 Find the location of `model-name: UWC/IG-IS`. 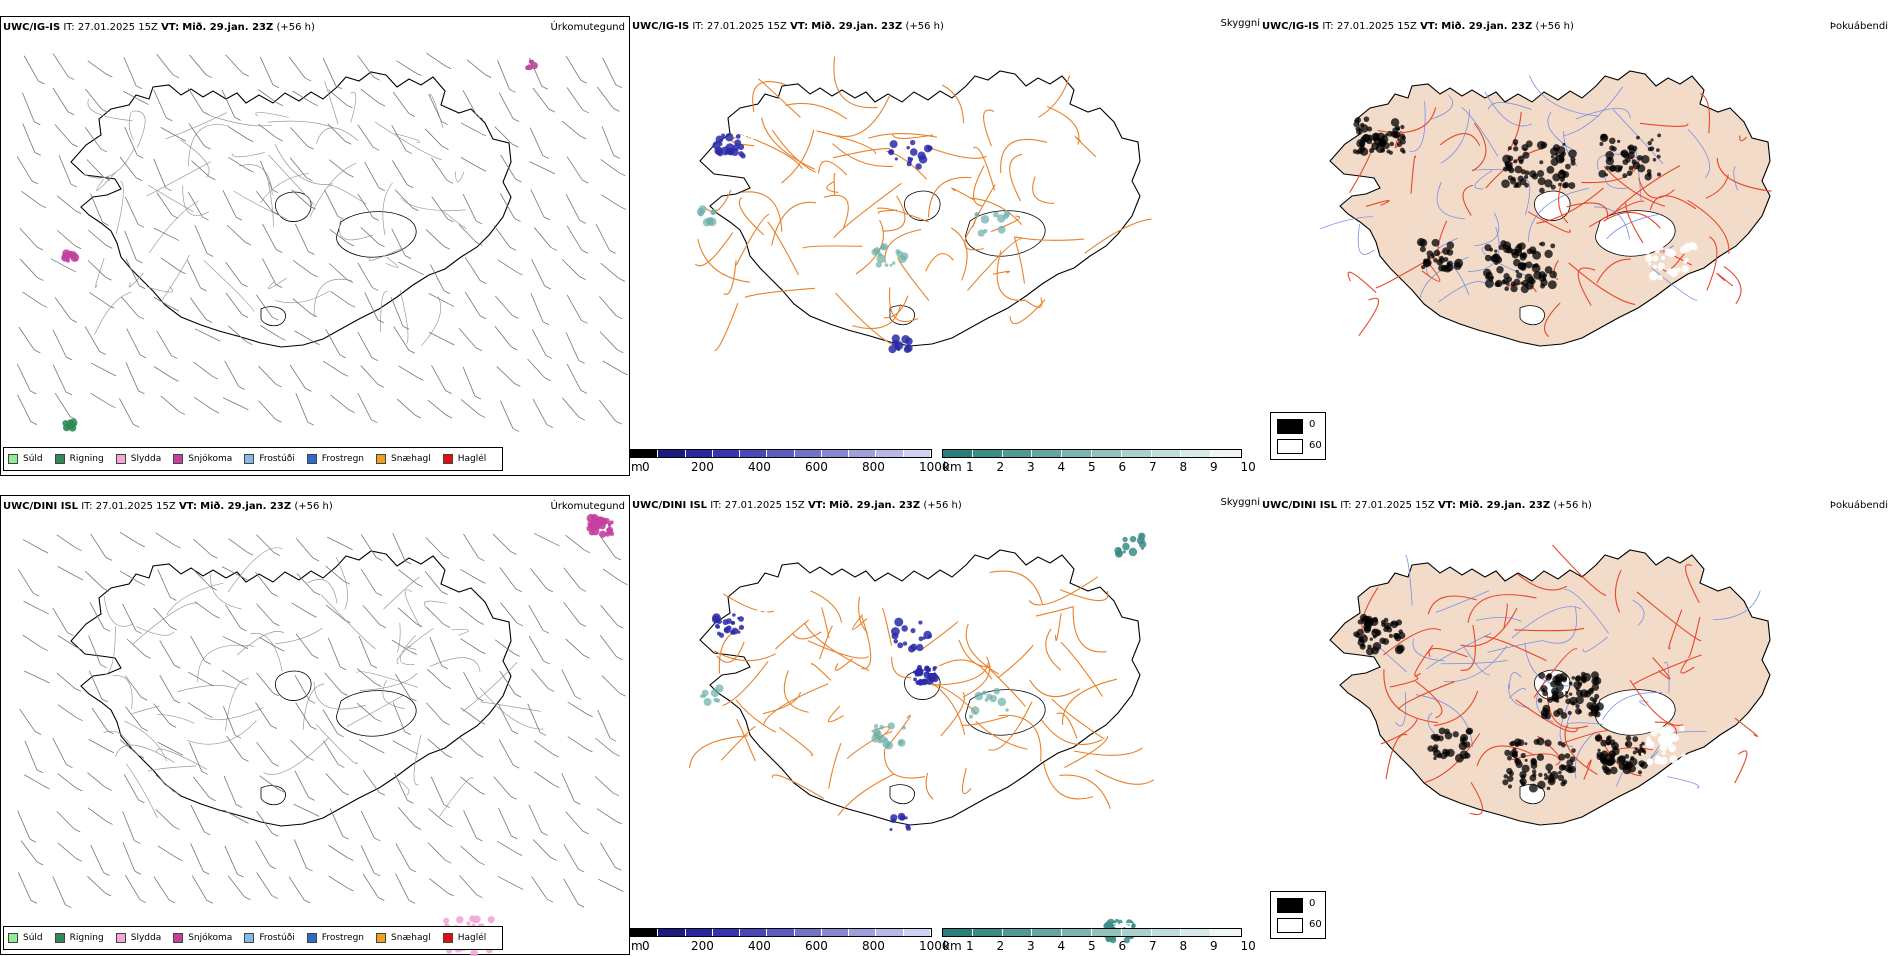

model-name: UWC/IG-IS is located at coordinates (1291, 26).